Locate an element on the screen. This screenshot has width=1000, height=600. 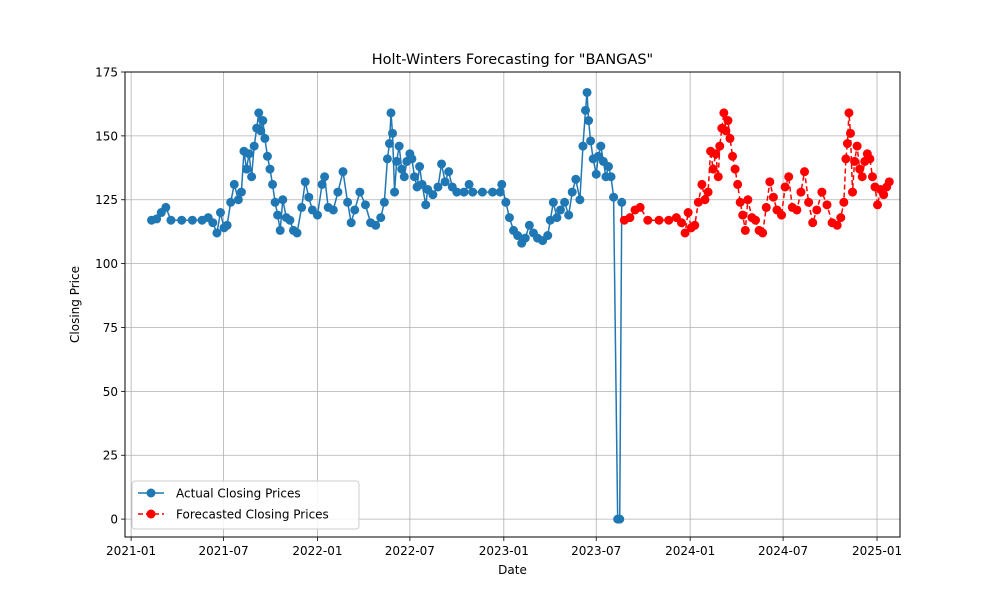
legend-actual-label: Actual Closing Prices is located at coordinates (238, 494).